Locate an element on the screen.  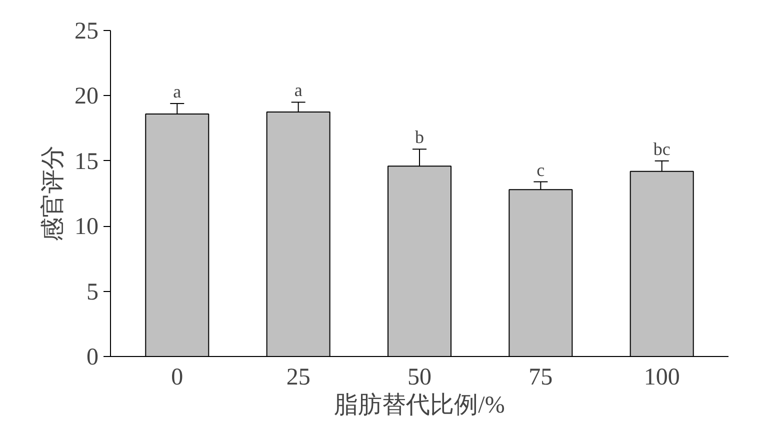
y-tick-label: 0 is located at coordinates (92, 357).